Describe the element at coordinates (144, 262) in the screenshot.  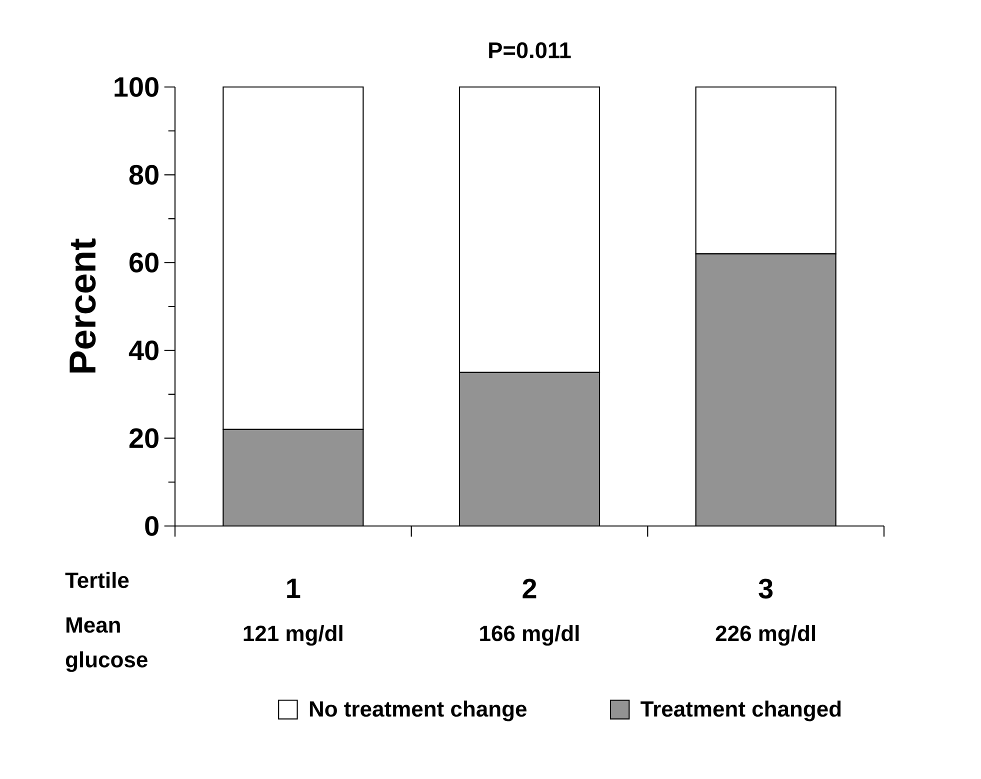
I see `y-tick-label: 60` at that location.